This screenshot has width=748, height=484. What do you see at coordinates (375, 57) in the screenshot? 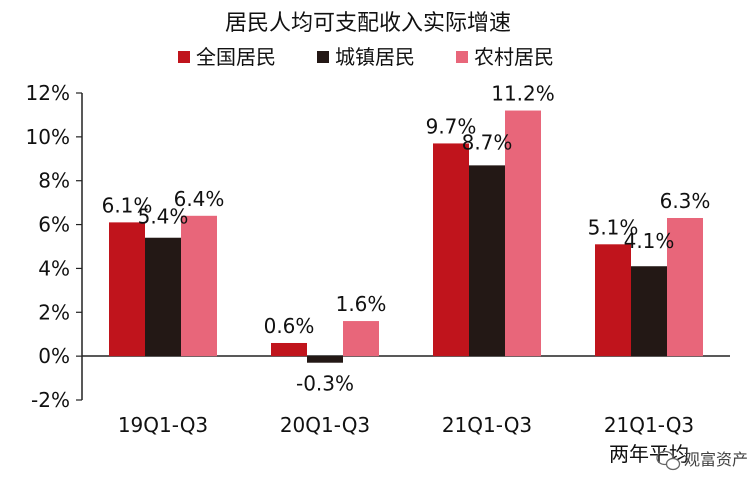
I see `legend-label-2: 城镇居民` at bounding box center [375, 57].